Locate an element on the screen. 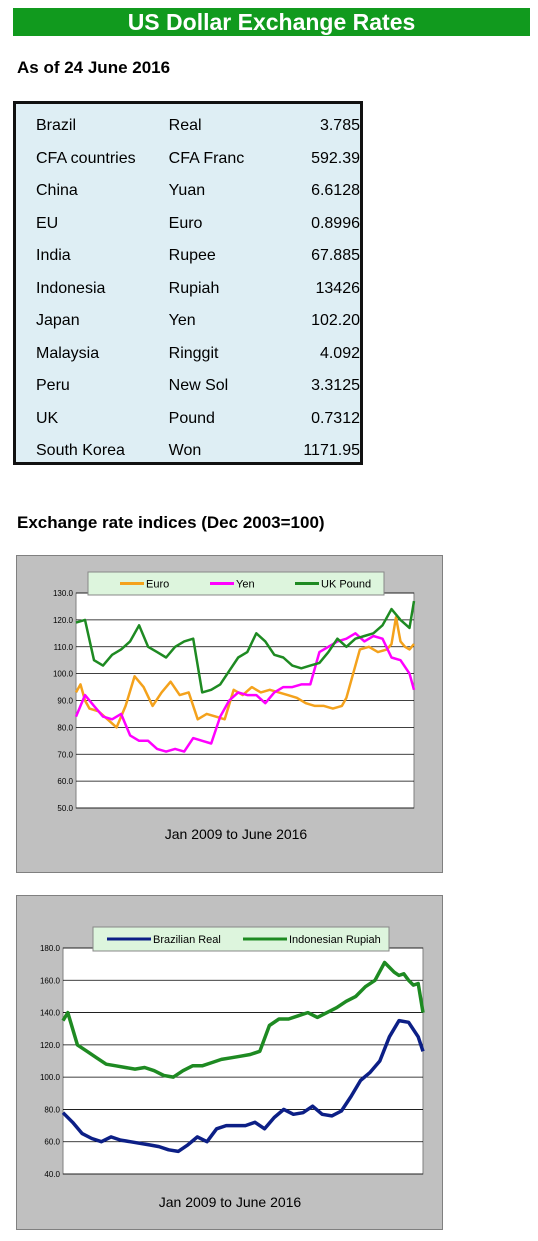  rate-value-cell: 6.6128 is located at coordinates (335, 191).